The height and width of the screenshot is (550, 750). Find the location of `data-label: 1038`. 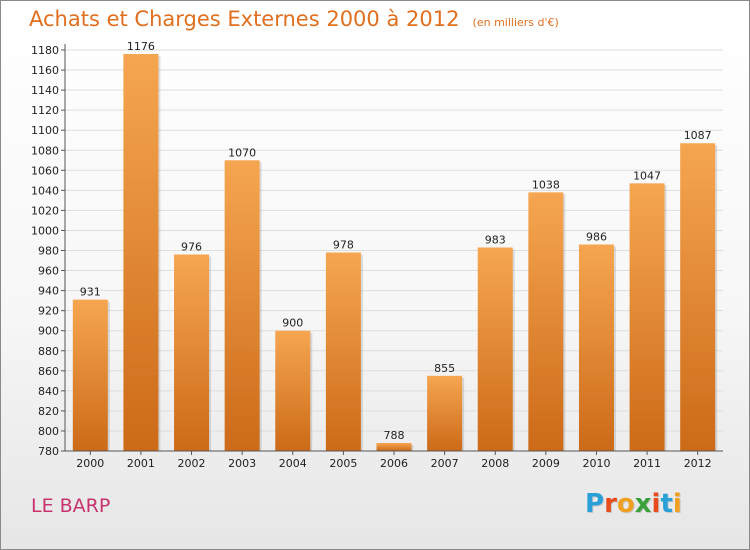

data-label: 1038 is located at coordinates (546, 184).